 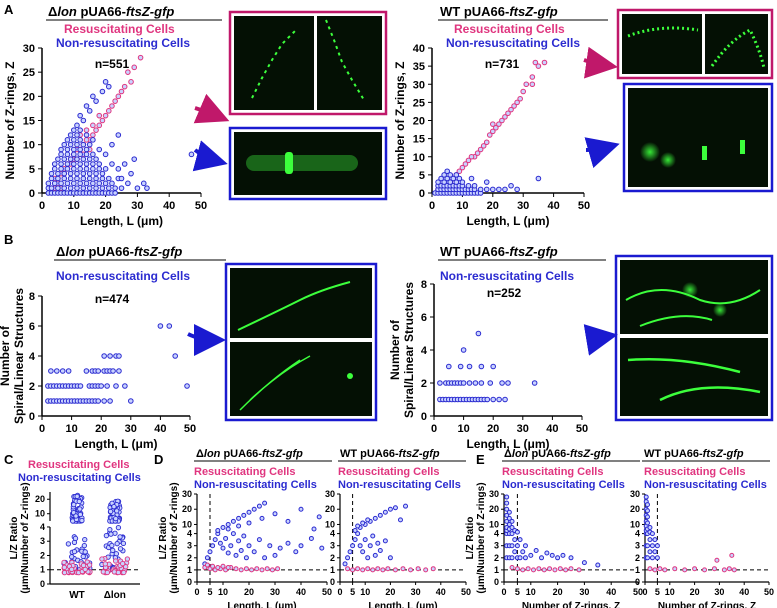 I want to click on x-tick-label: 20, so click(x=695, y=592).